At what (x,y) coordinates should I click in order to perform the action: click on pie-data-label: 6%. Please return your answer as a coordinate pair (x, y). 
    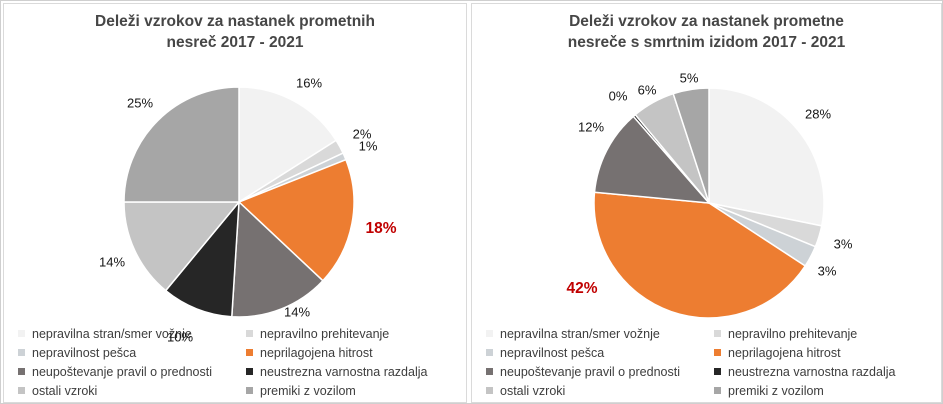
    Looking at the image, I should click on (647, 90).